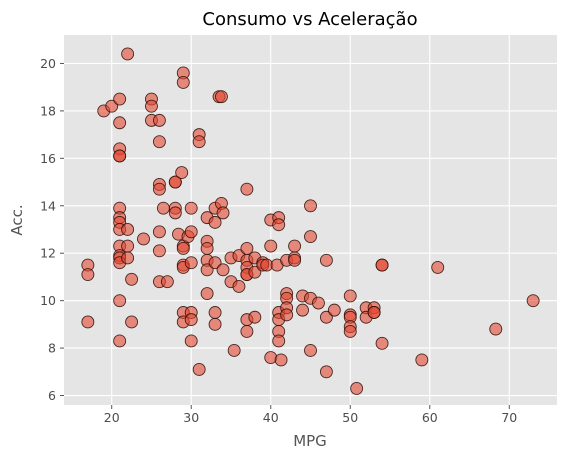 The height and width of the screenshot is (460, 567). Describe the element at coordinates (52, 395) in the screenshot. I see `y-tick-label: 6` at that location.